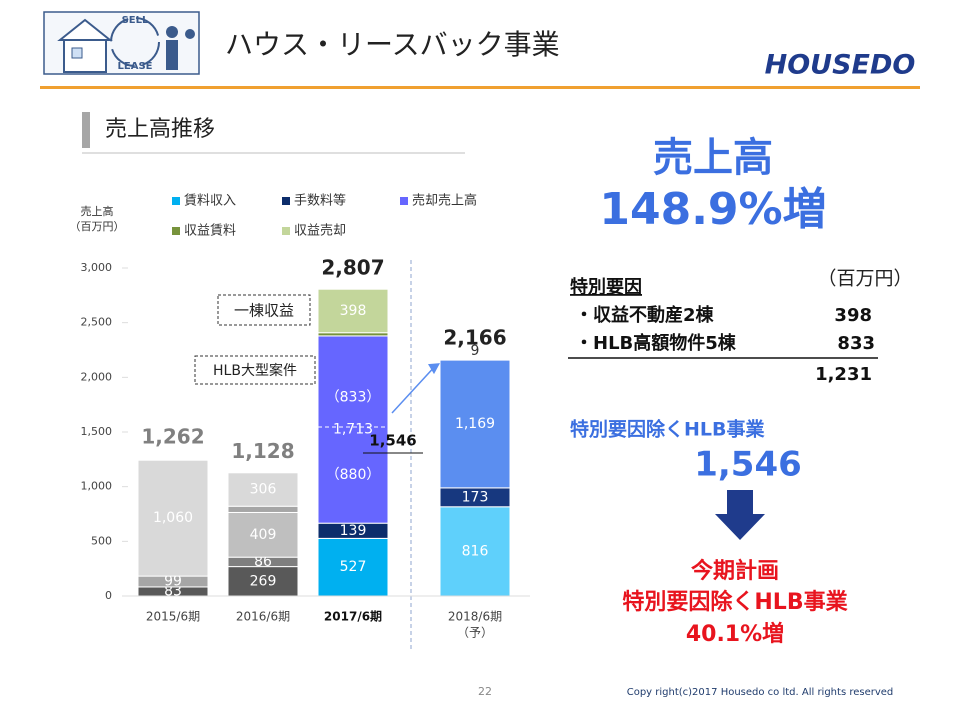  What do you see at coordinates (735, 634) in the screenshot?
I see `plan: 40.1%増` at bounding box center [735, 634].